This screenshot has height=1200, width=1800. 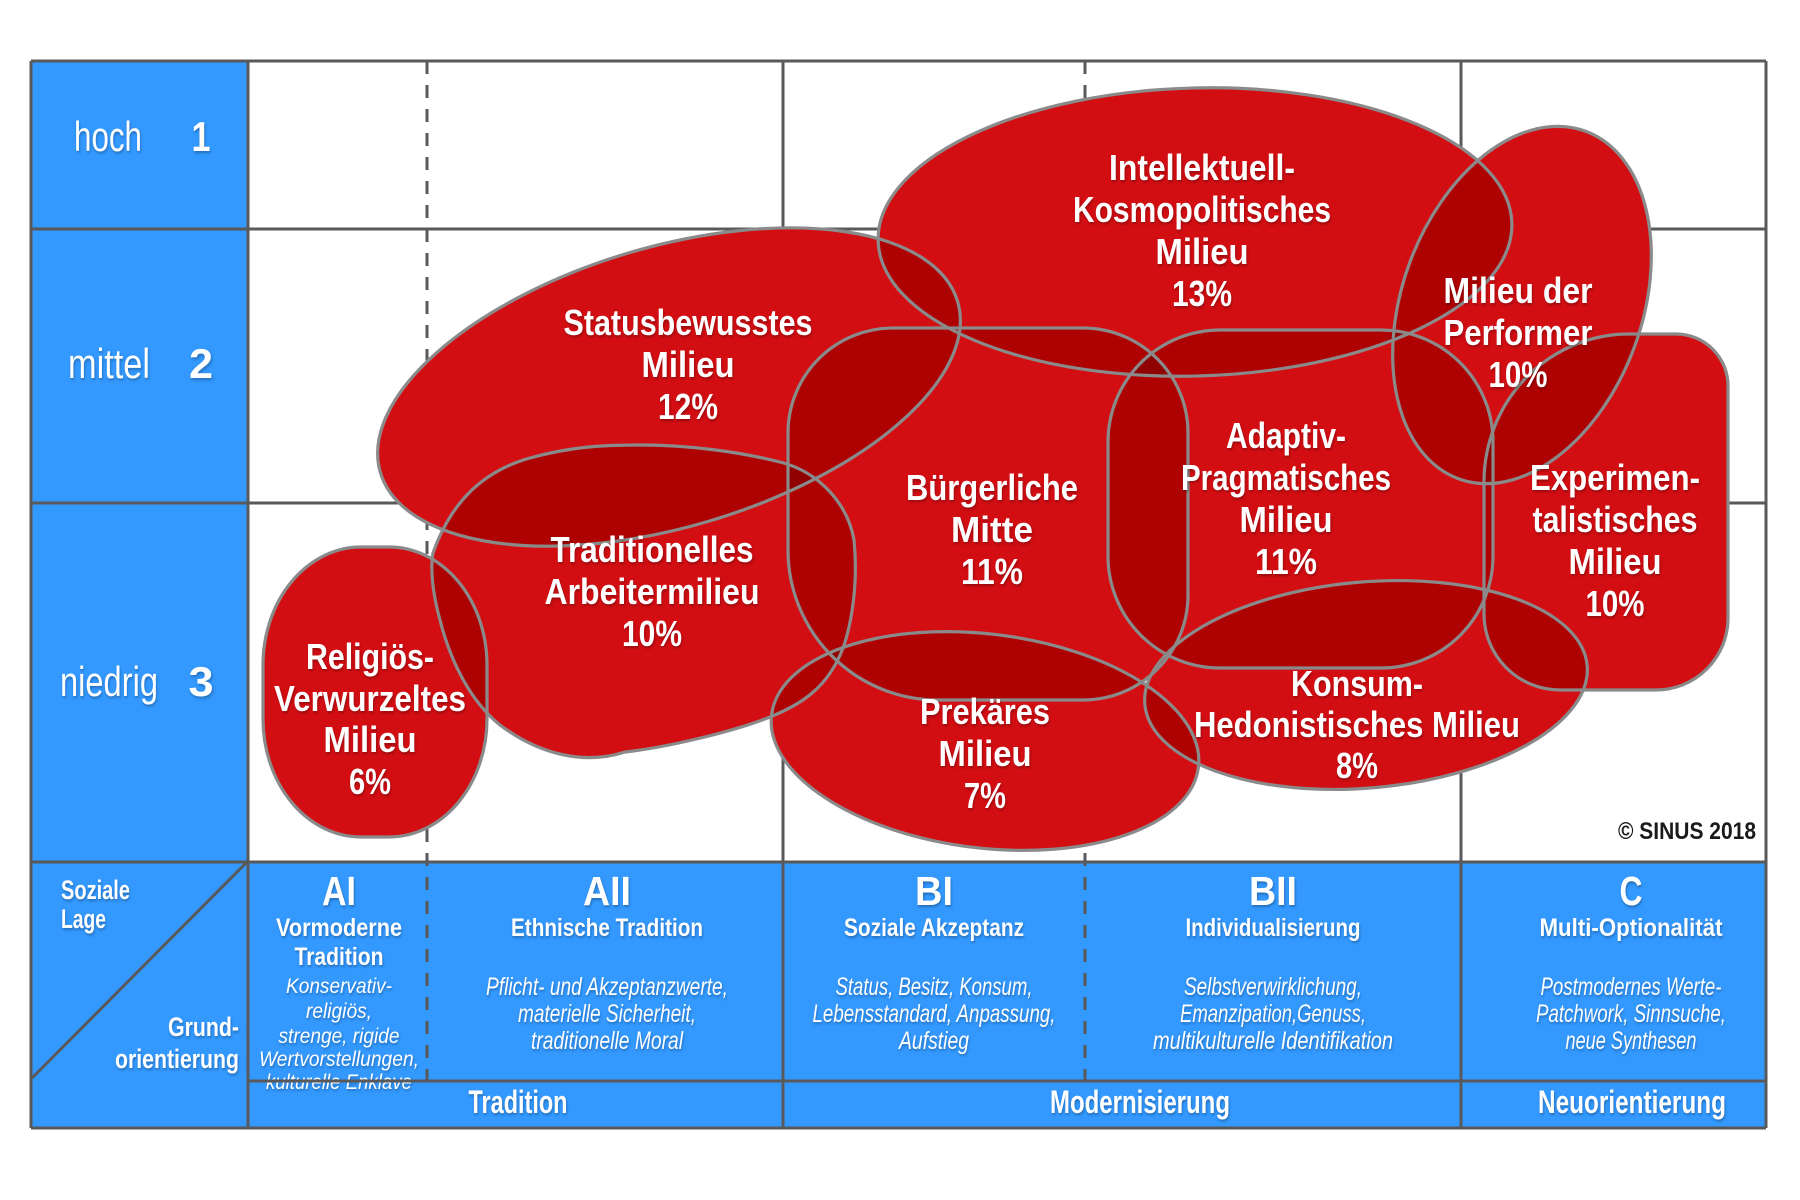 I want to click on svg-text: 13%, so click(x=1202, y=293).